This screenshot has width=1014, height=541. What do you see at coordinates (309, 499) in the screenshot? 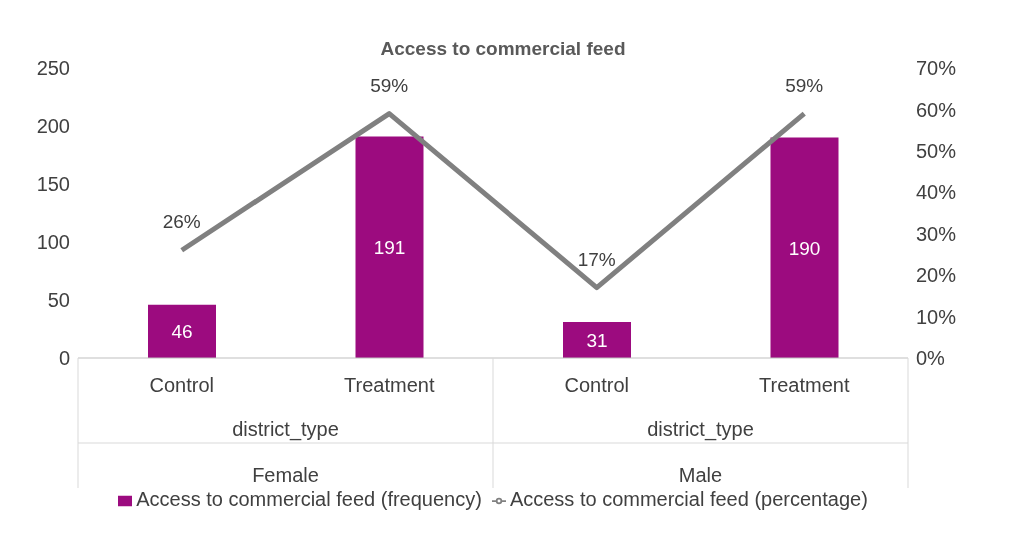
I see `legend-label: Access to commercial feed (frequency)` at bounding box center [309, 499].